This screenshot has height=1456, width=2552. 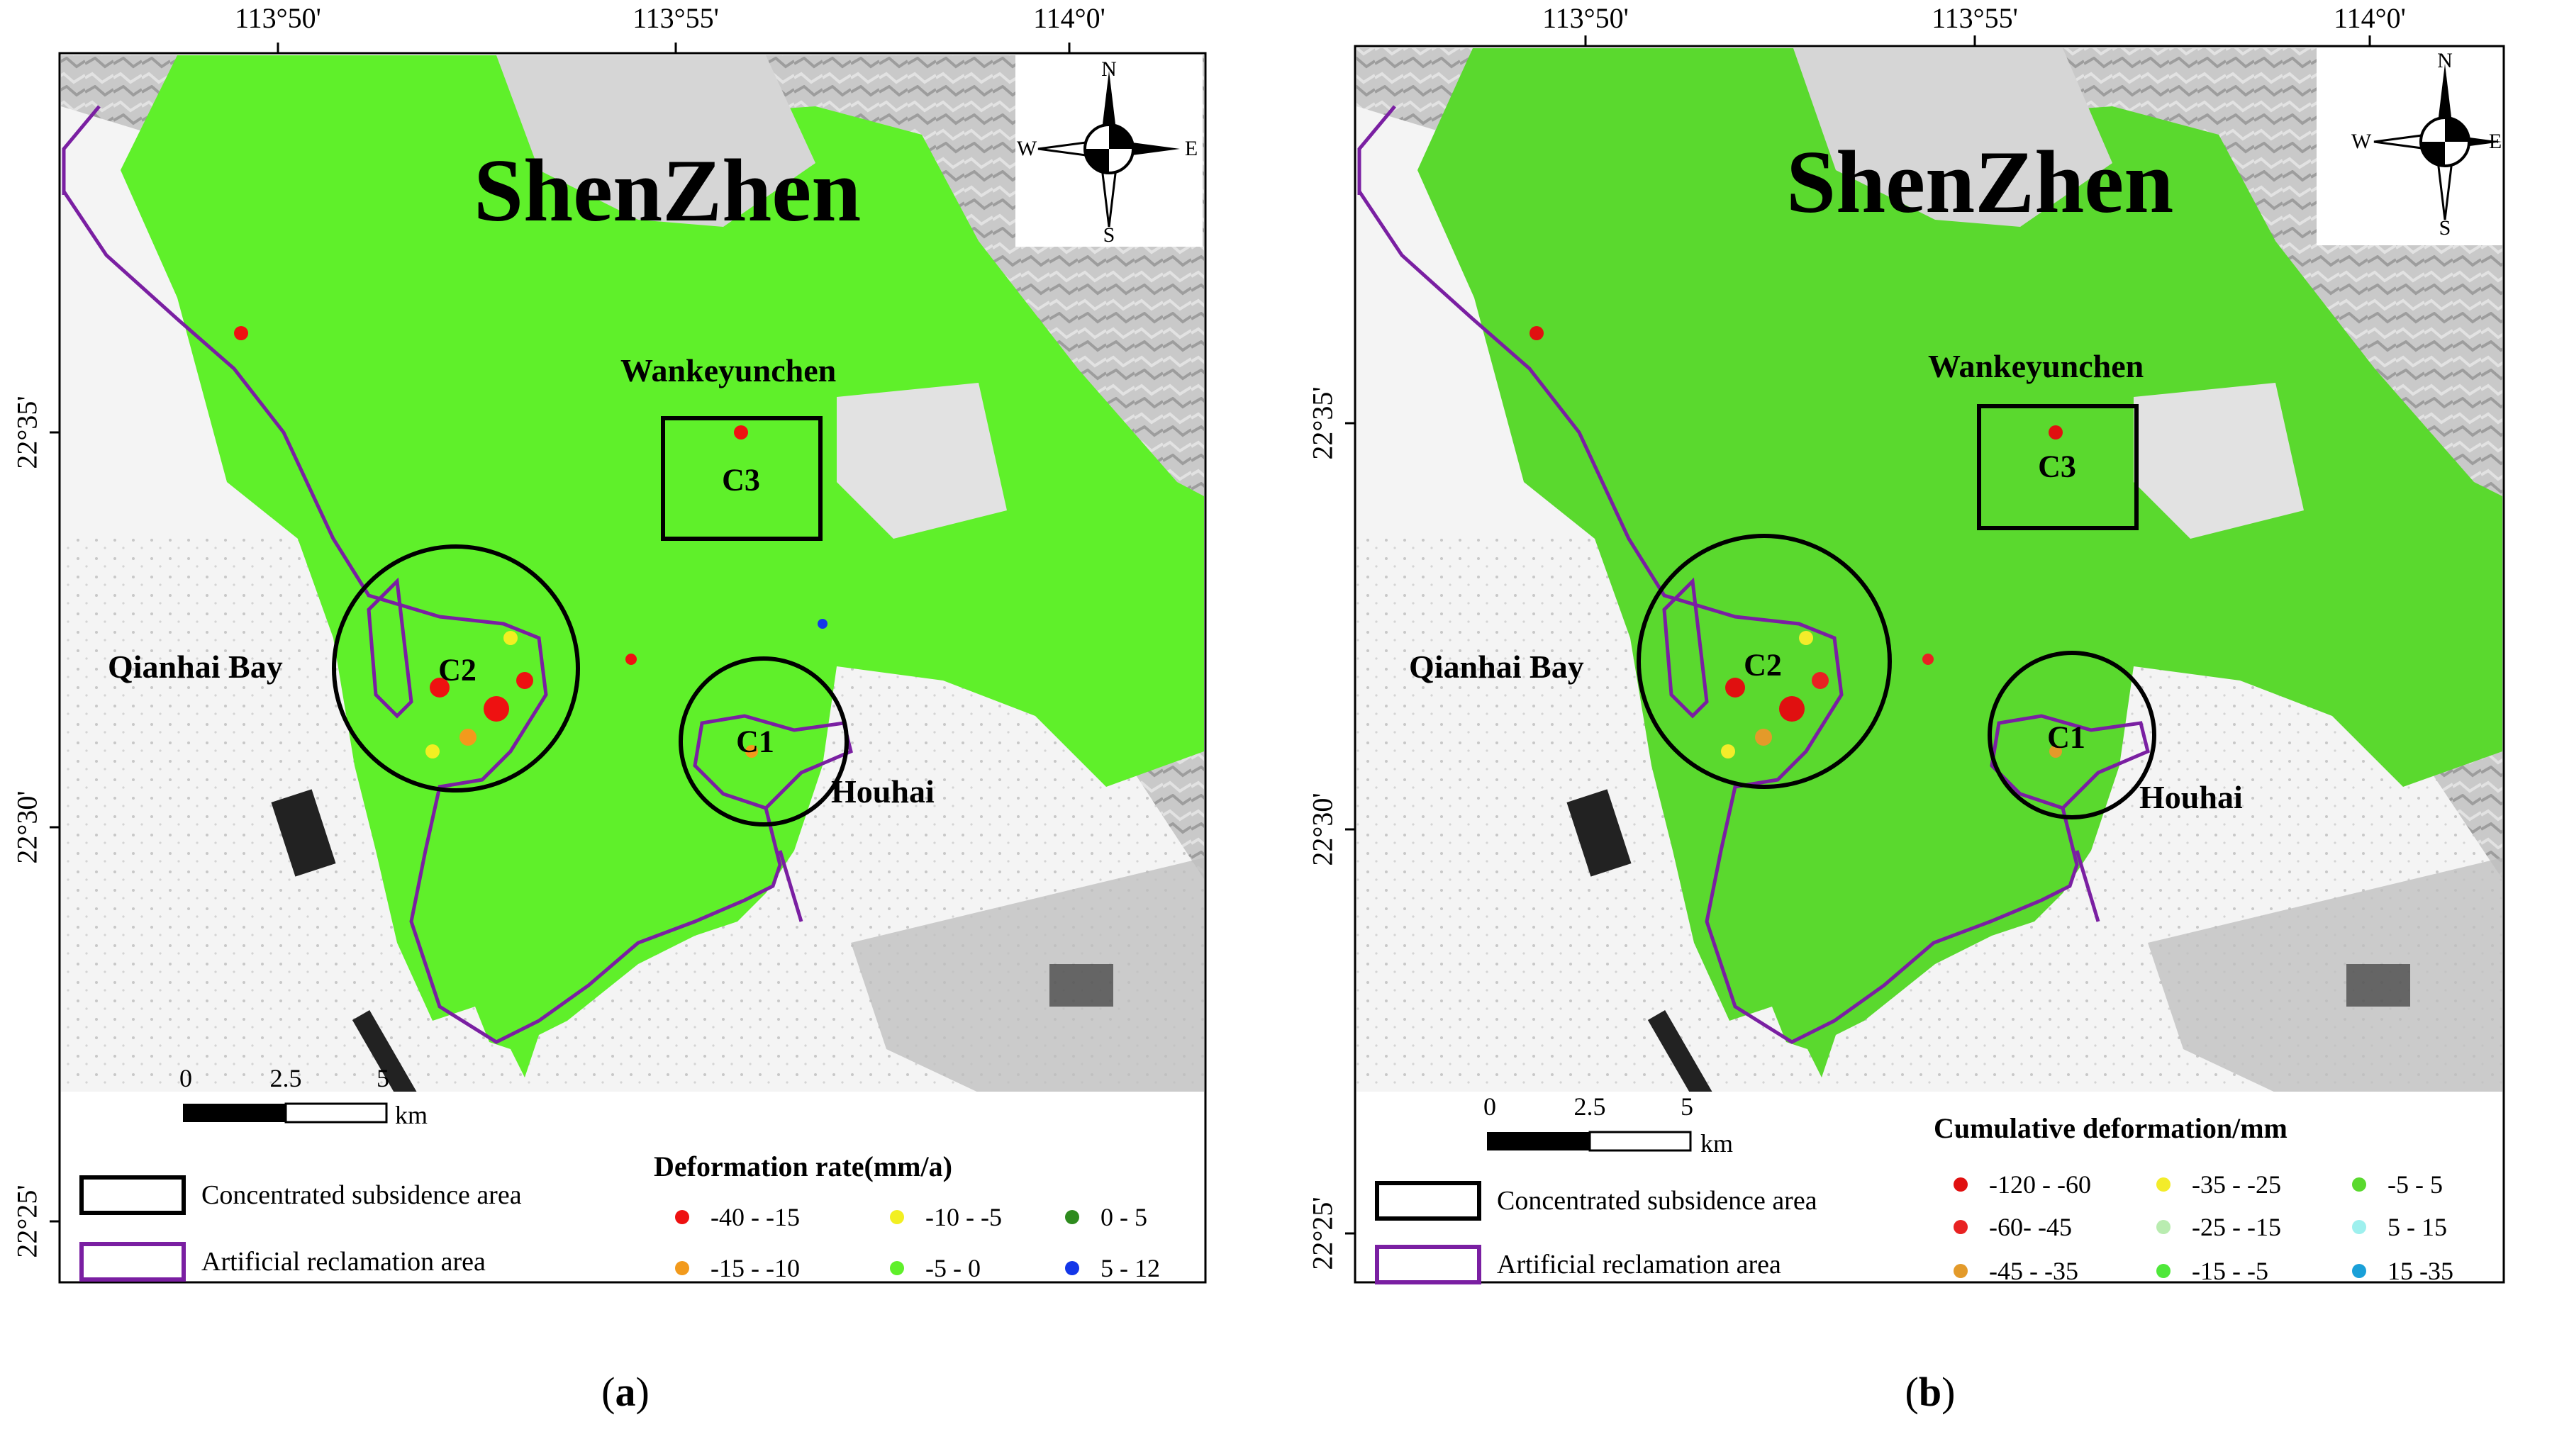 What do you see at coordinates (1489, 1107) in the screenshot?
I see `scale-label: 0` at bounding box center [1489, 1107].